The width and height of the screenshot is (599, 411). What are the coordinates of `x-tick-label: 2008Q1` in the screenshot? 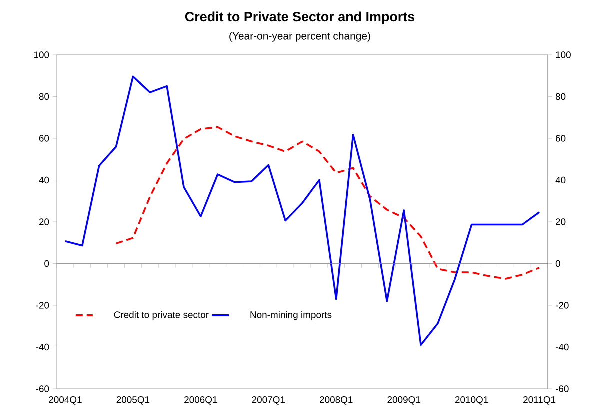 It's located at (336, 400).